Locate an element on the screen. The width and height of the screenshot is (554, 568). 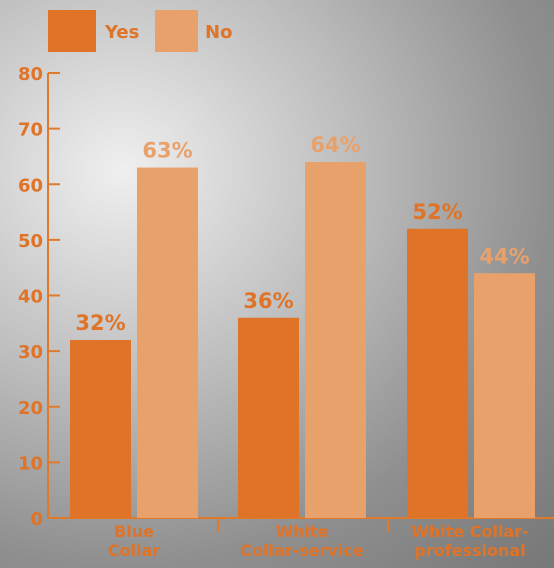
category-label-0-line-0: Blue is located at coordinates (134, 531).